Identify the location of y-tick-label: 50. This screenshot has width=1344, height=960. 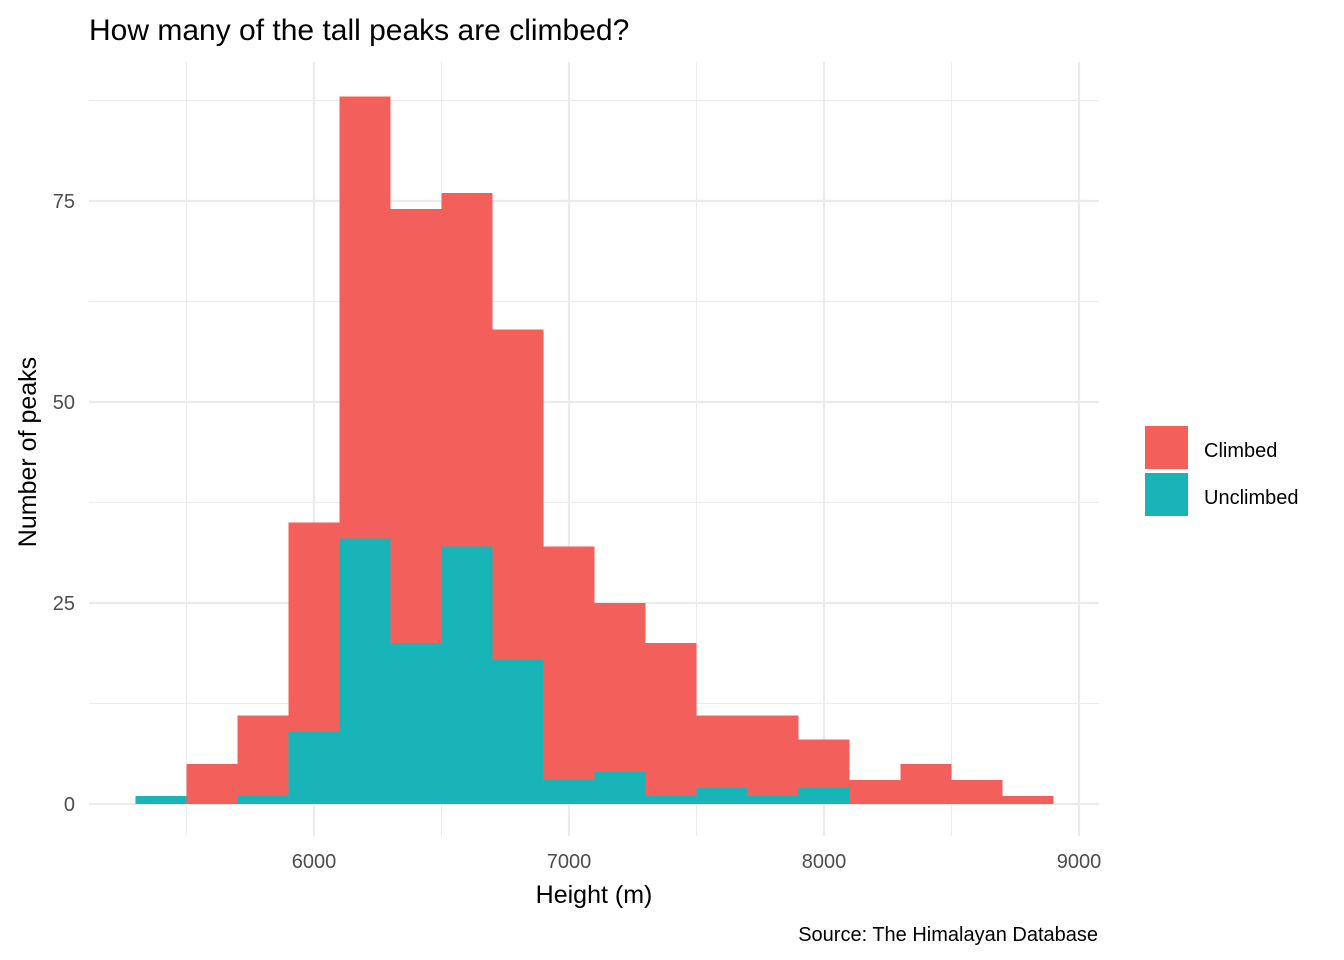
(64, 403).